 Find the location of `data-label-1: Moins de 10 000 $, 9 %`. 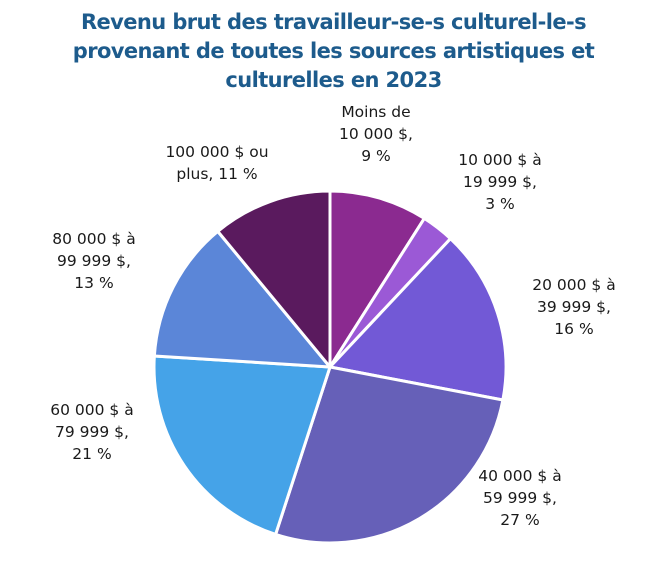

data-label-1: Moins de 10 000 $, 9 % is located at coordinates (376, 134).